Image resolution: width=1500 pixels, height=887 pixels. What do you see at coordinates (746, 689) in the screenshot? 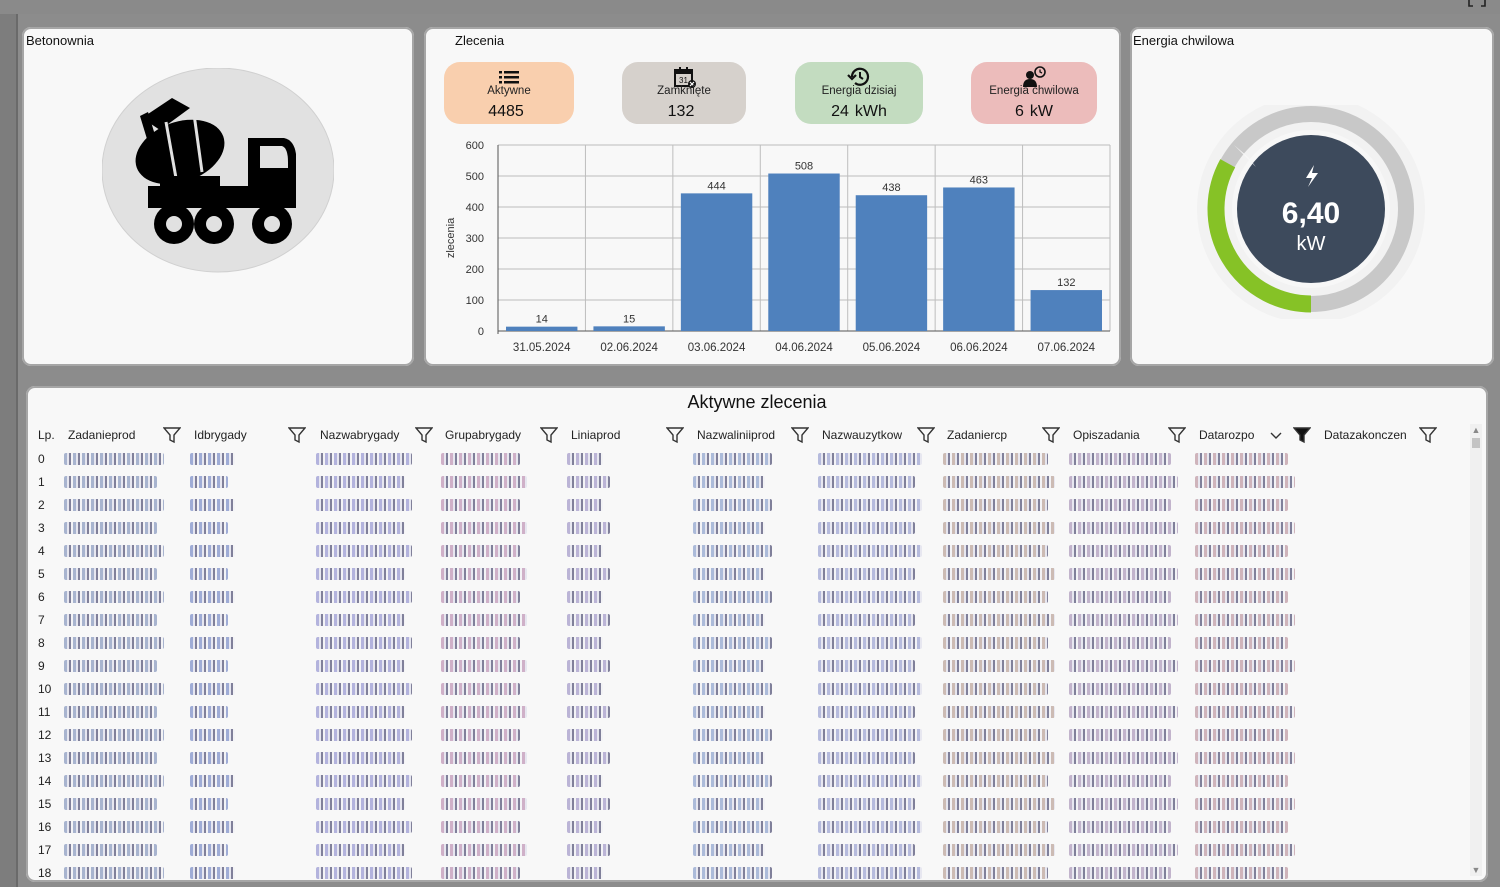
I see `table-row: 10` at bounding box center [746, 689].